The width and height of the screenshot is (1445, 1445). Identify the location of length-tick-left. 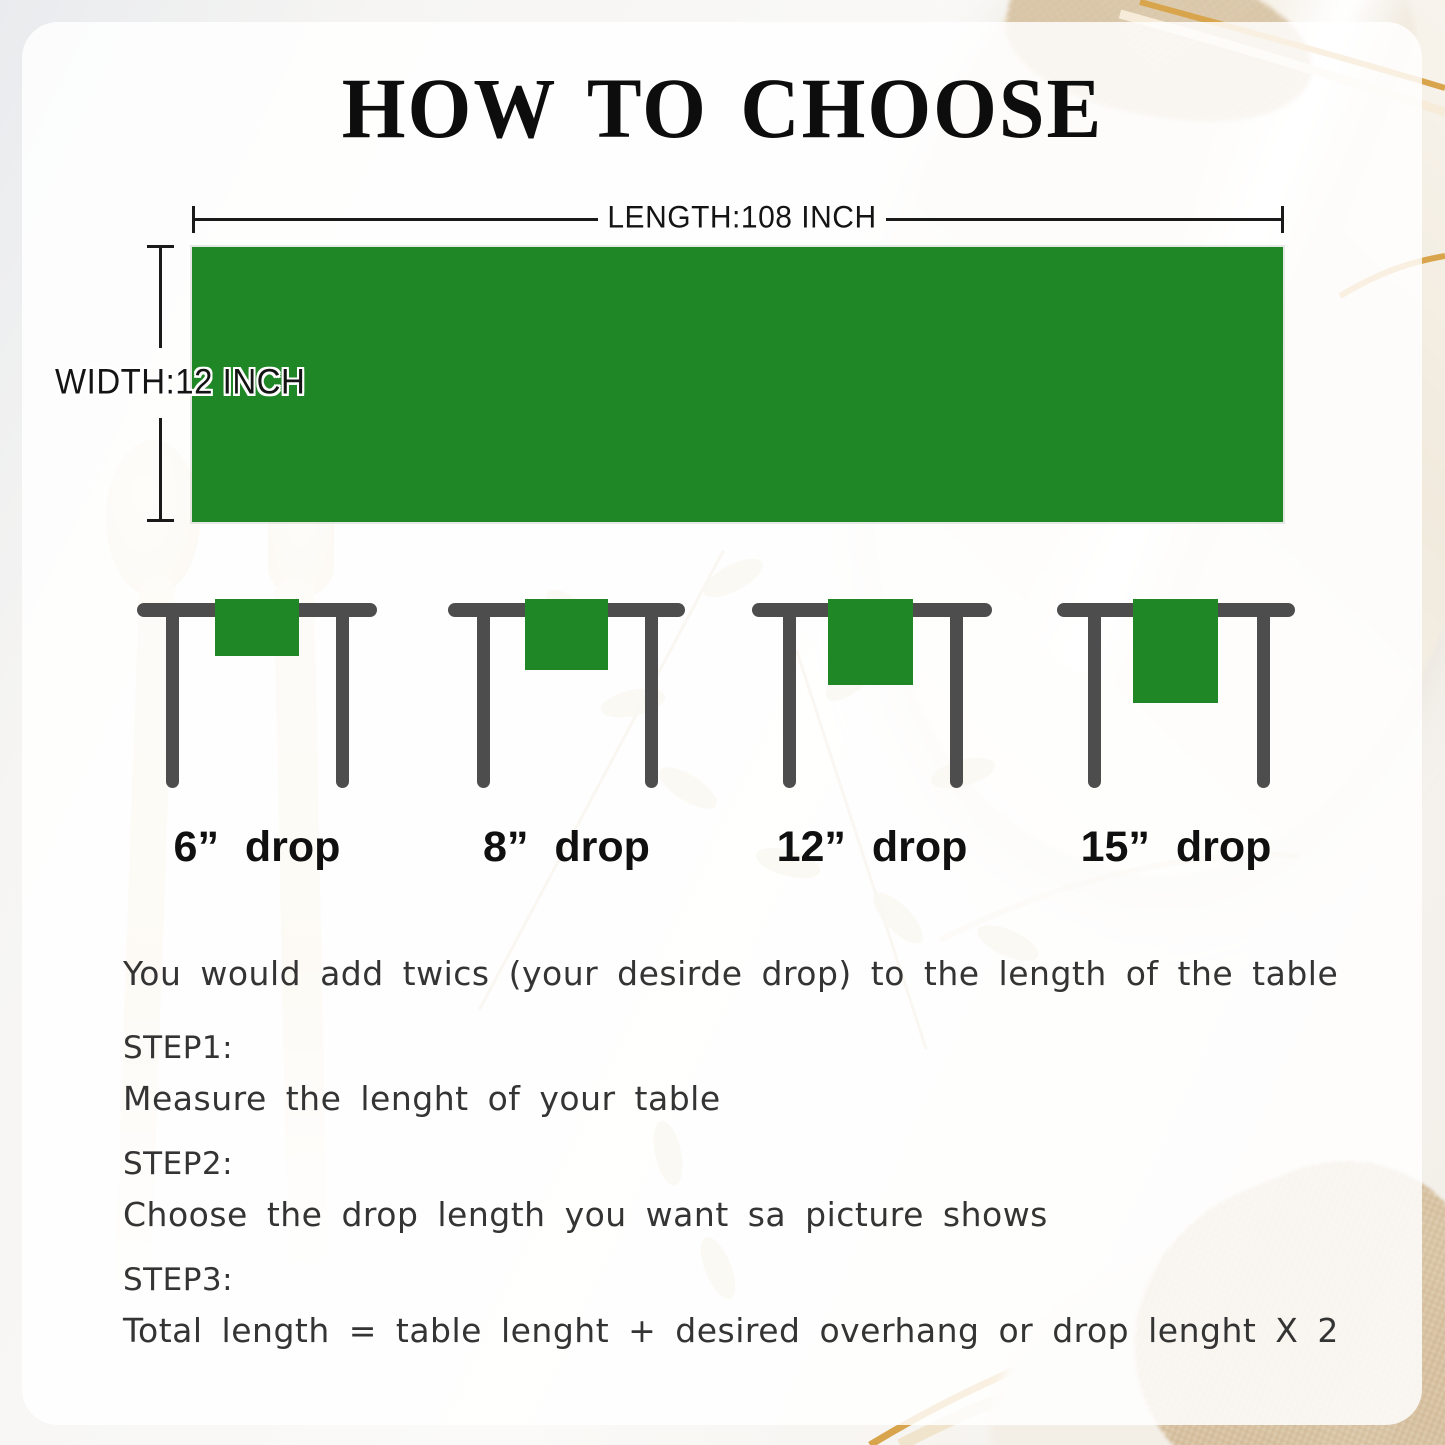
(193, 219).